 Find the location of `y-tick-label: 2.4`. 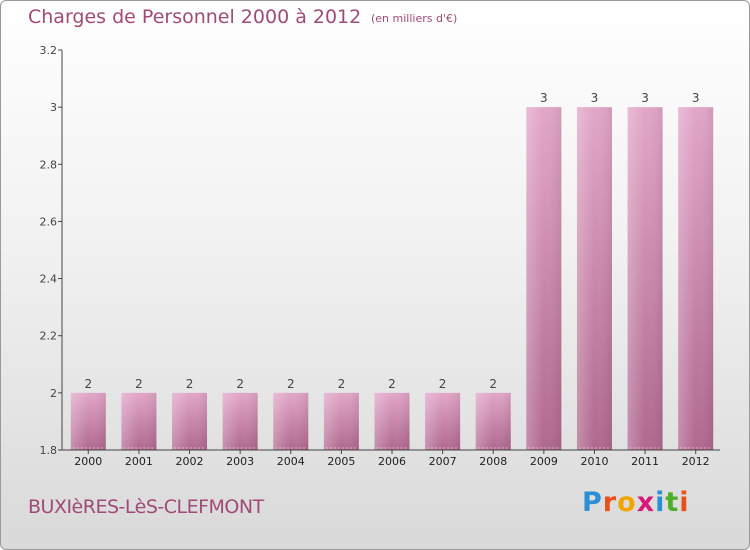

y-tick-label: 2.4 is located at coordinates (49, 279).